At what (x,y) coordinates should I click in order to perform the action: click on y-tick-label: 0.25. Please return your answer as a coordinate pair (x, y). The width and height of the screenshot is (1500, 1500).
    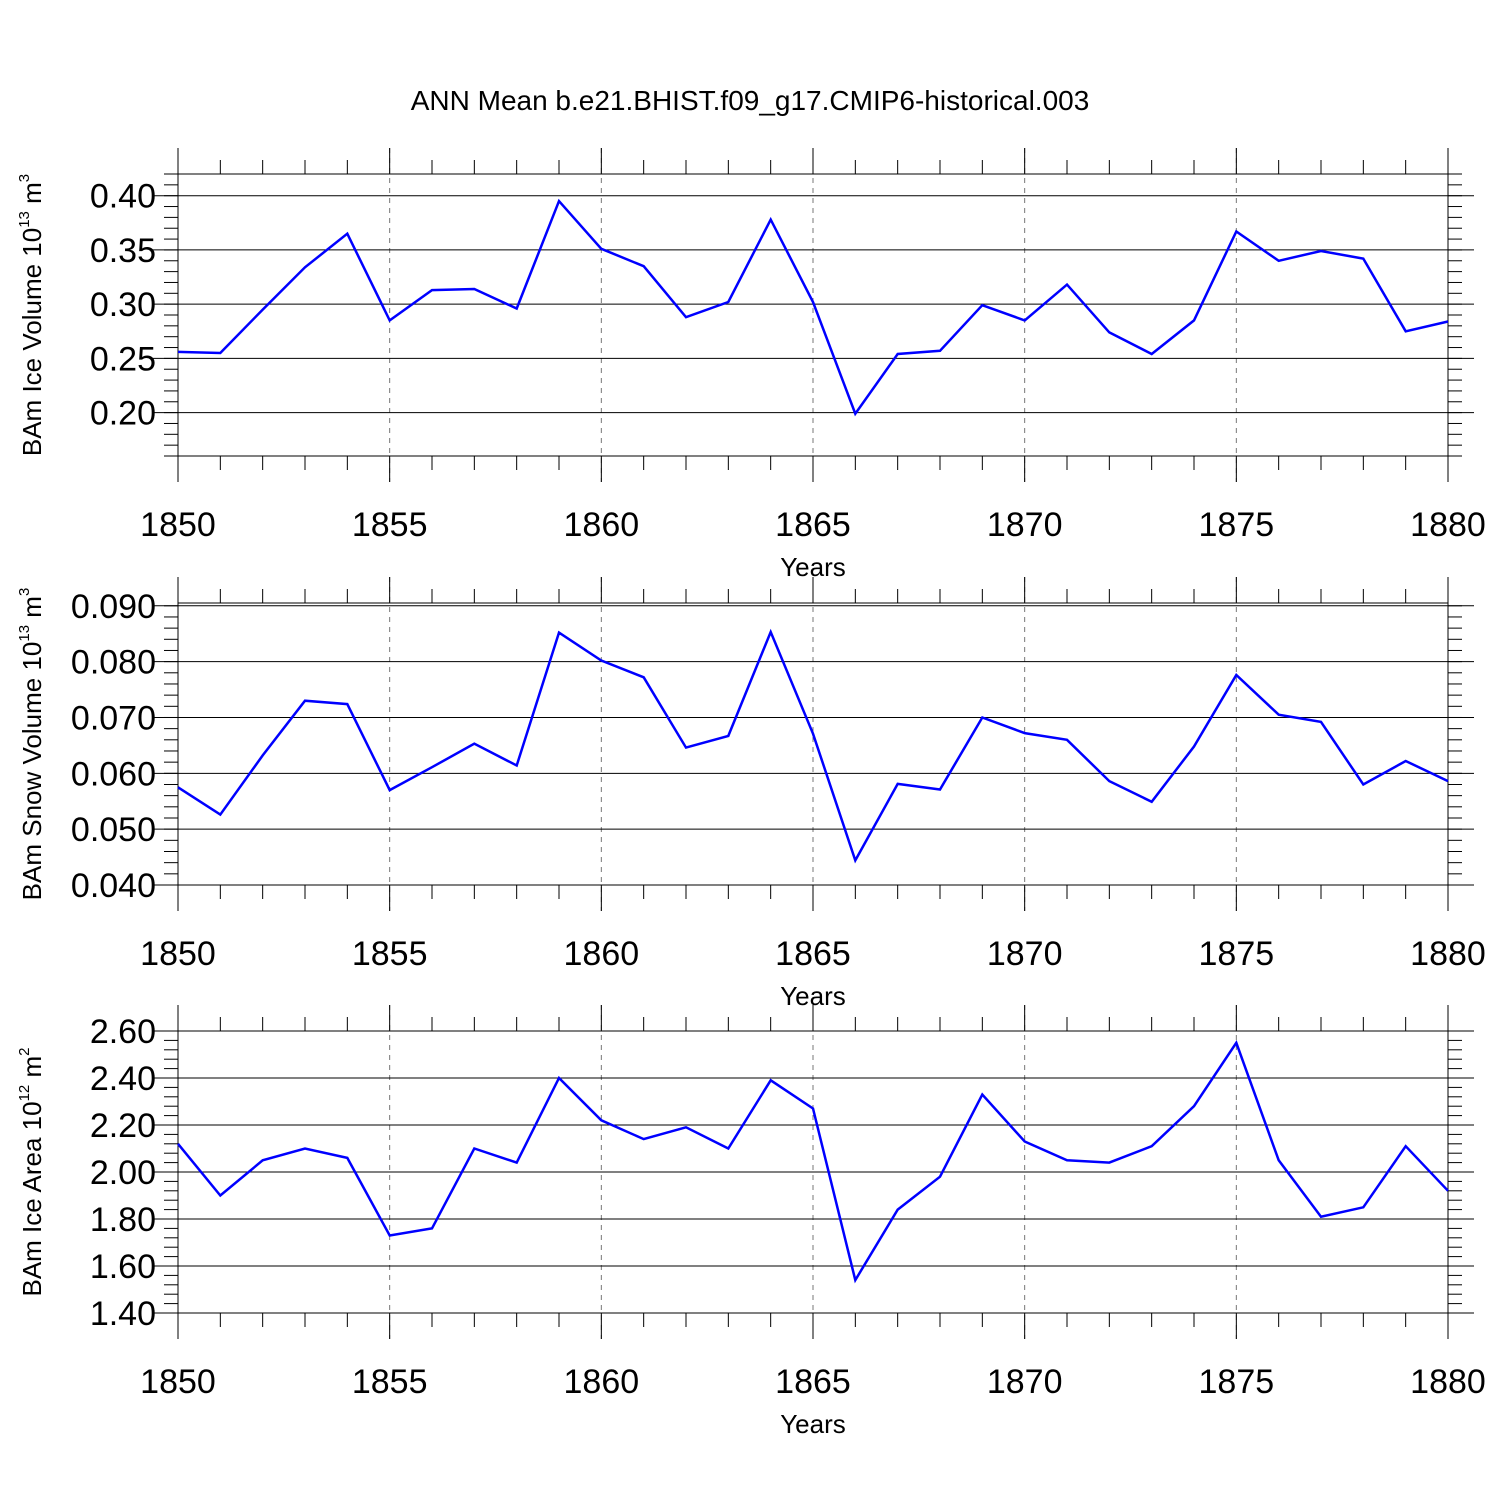
    Looking at the image, I should click on (123, 359).